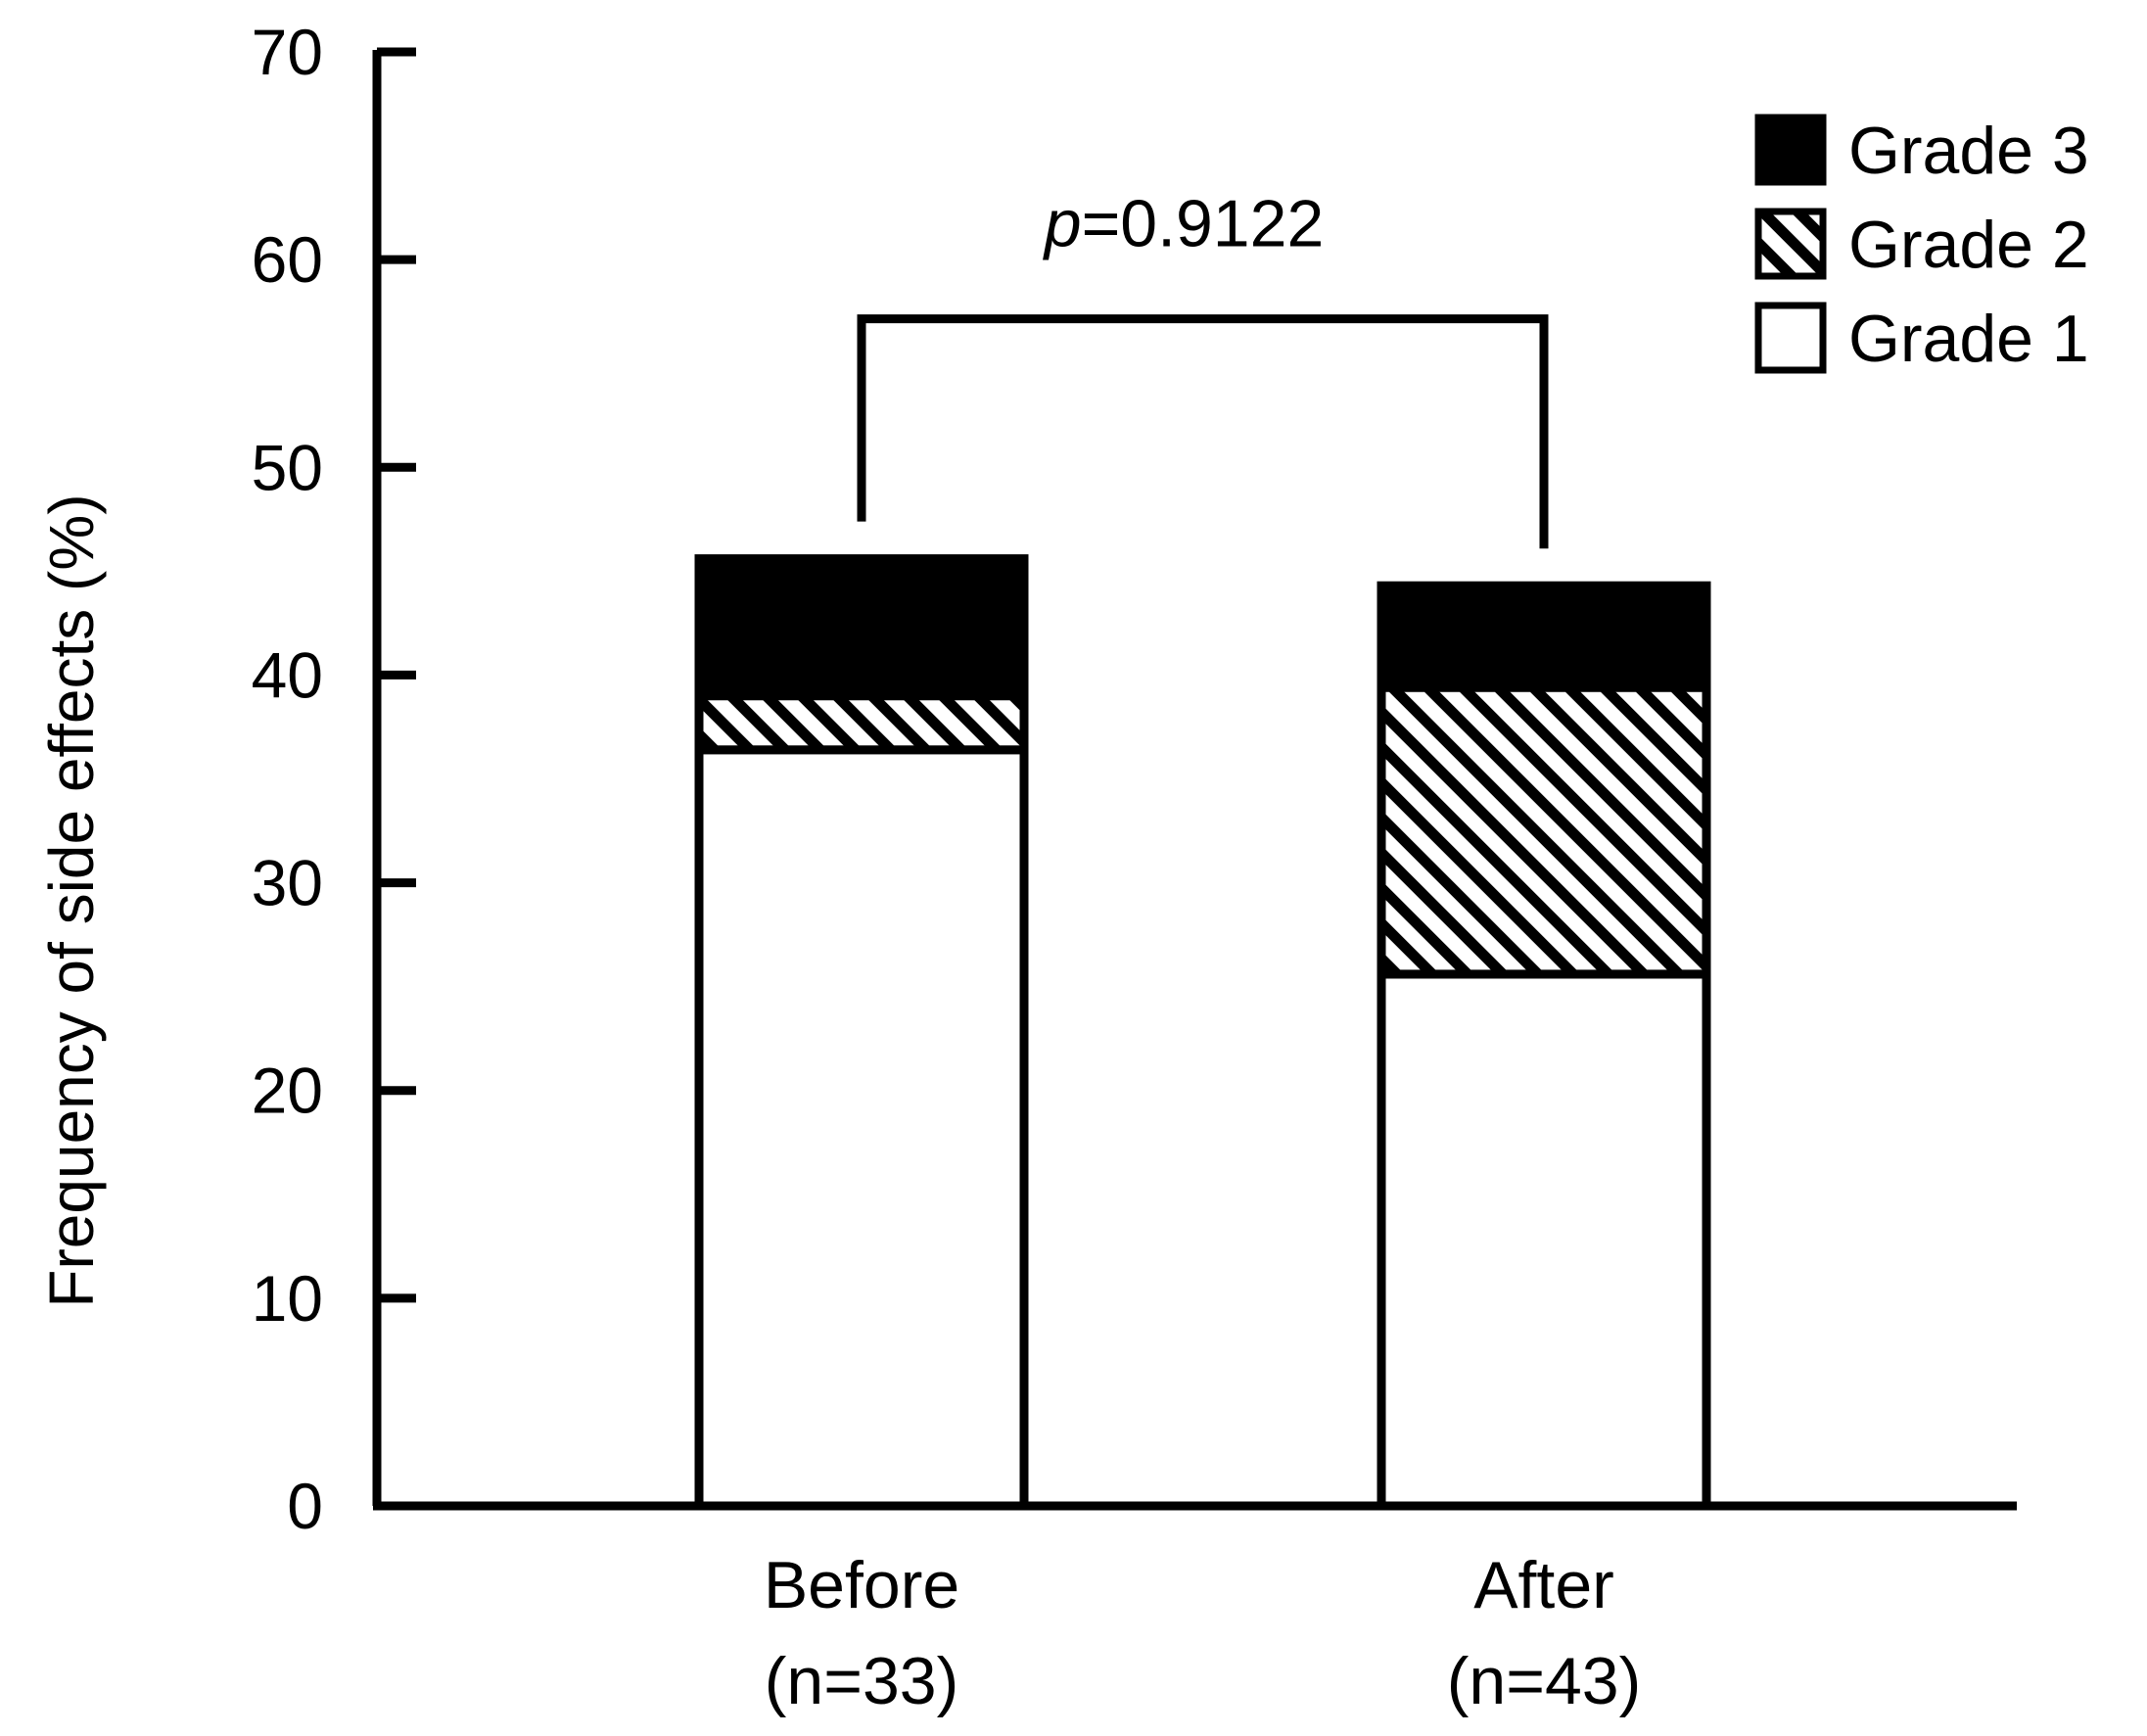 The height and width of the screenshot is (1736, 2147). I want to click on x-category-label-after: After, so click(1543, 1585).